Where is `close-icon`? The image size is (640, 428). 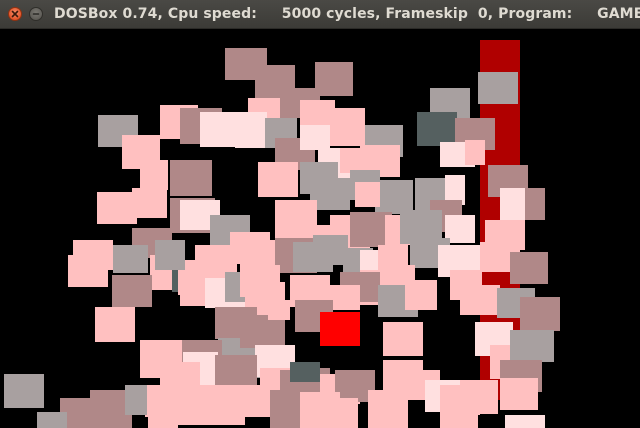
close-icon is located at coordinates (15, 14).